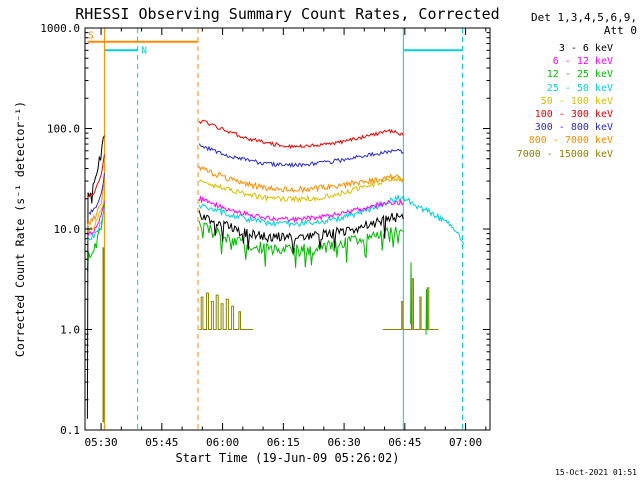  Describe the element at coordinates (161, 442) in the screenshot. I see `x-tick-label: 05:45` at that location.